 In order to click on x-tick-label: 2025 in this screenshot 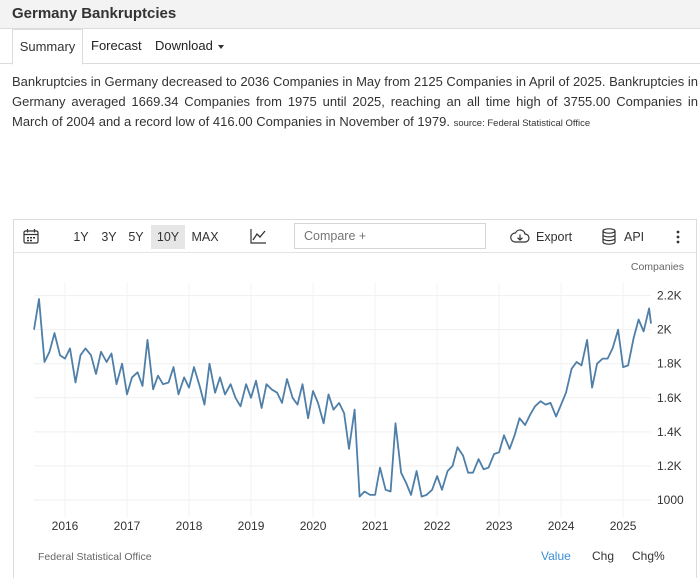, I will do `click(623, 526)`.